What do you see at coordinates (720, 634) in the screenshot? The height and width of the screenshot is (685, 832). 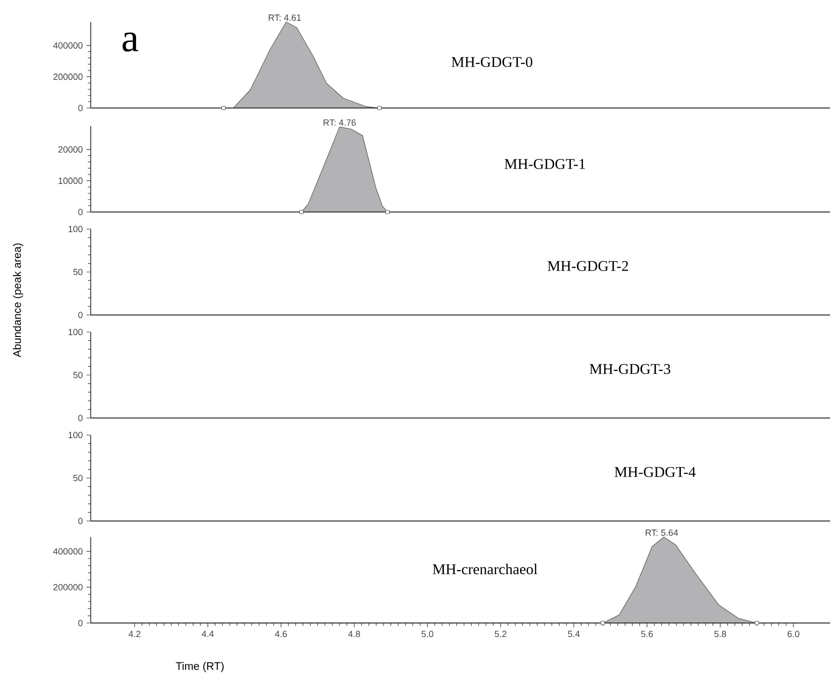 I see `x-tick-label: 5.8` at bounding box center [720, 634].